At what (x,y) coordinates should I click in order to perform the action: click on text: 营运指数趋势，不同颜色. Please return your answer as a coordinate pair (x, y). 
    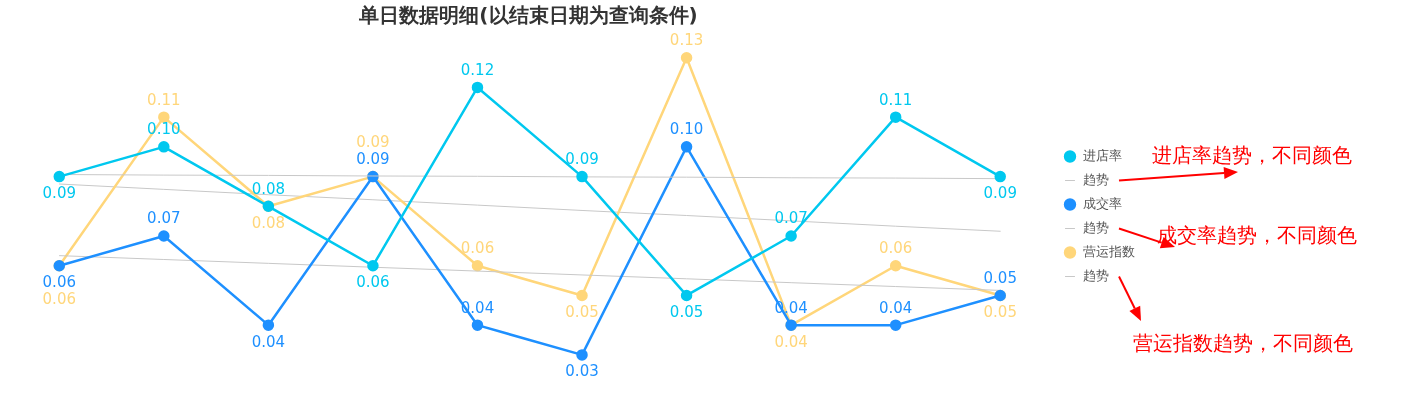
    Looking at the image, I should click on (1243, 343).